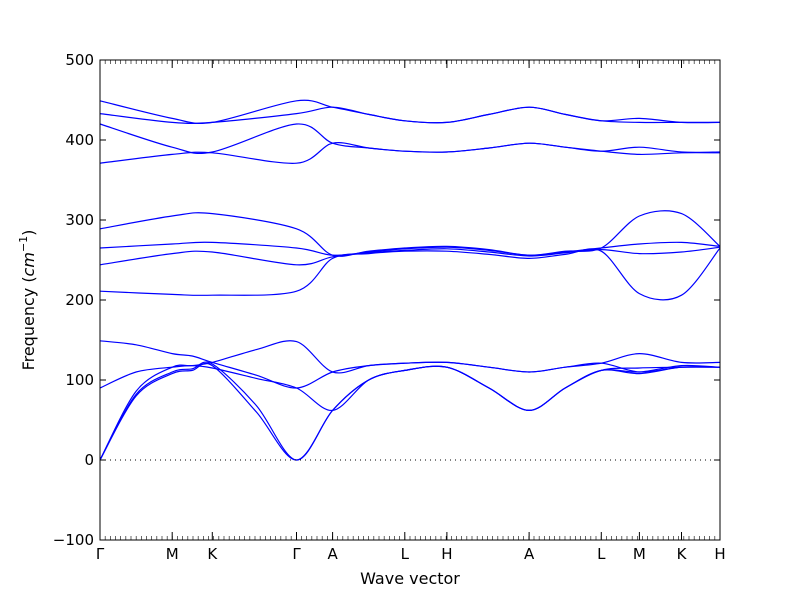 The width and height of the screenshot is (800, 600). I want to click on y-tick-label-3: 200, so click(79, 300).